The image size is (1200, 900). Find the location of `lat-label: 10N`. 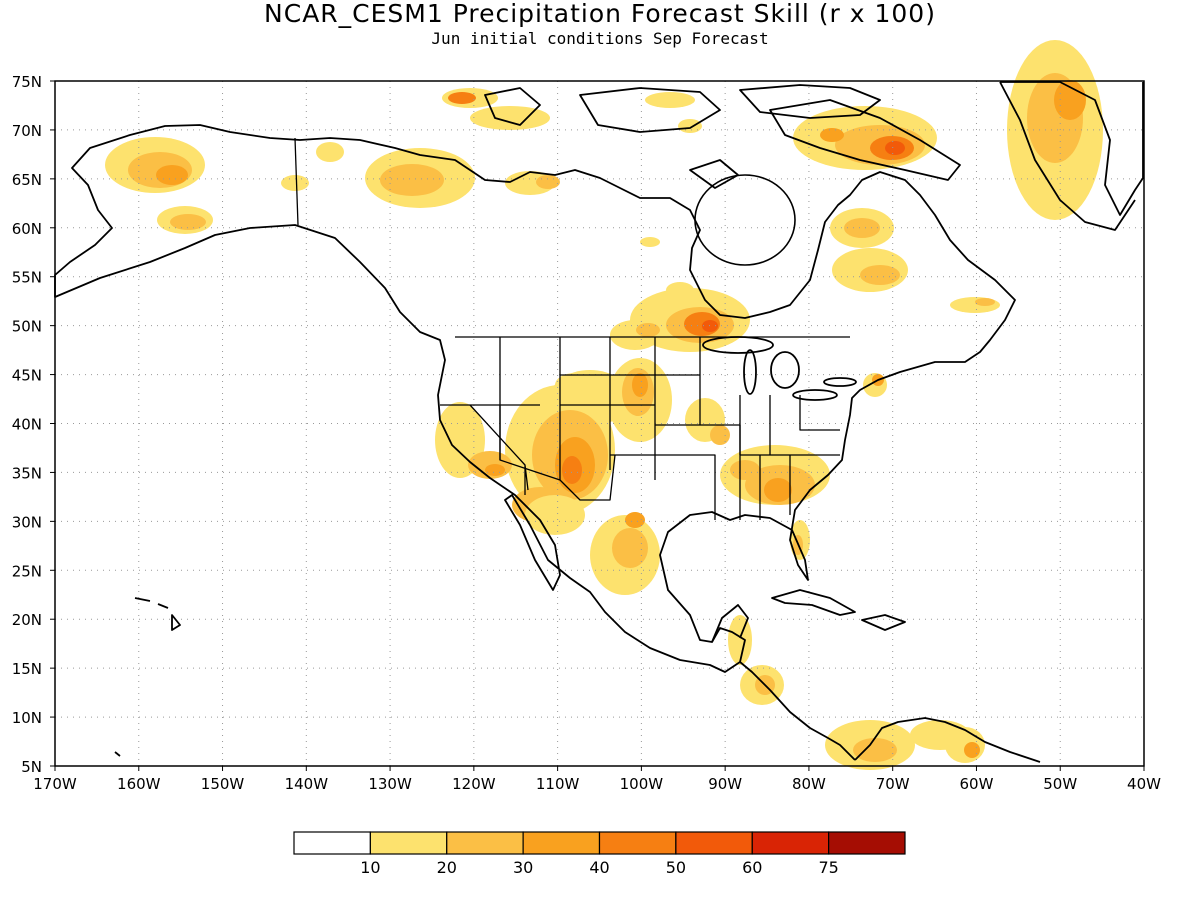

lat-label: 10N is located at coordinates (27, 718).